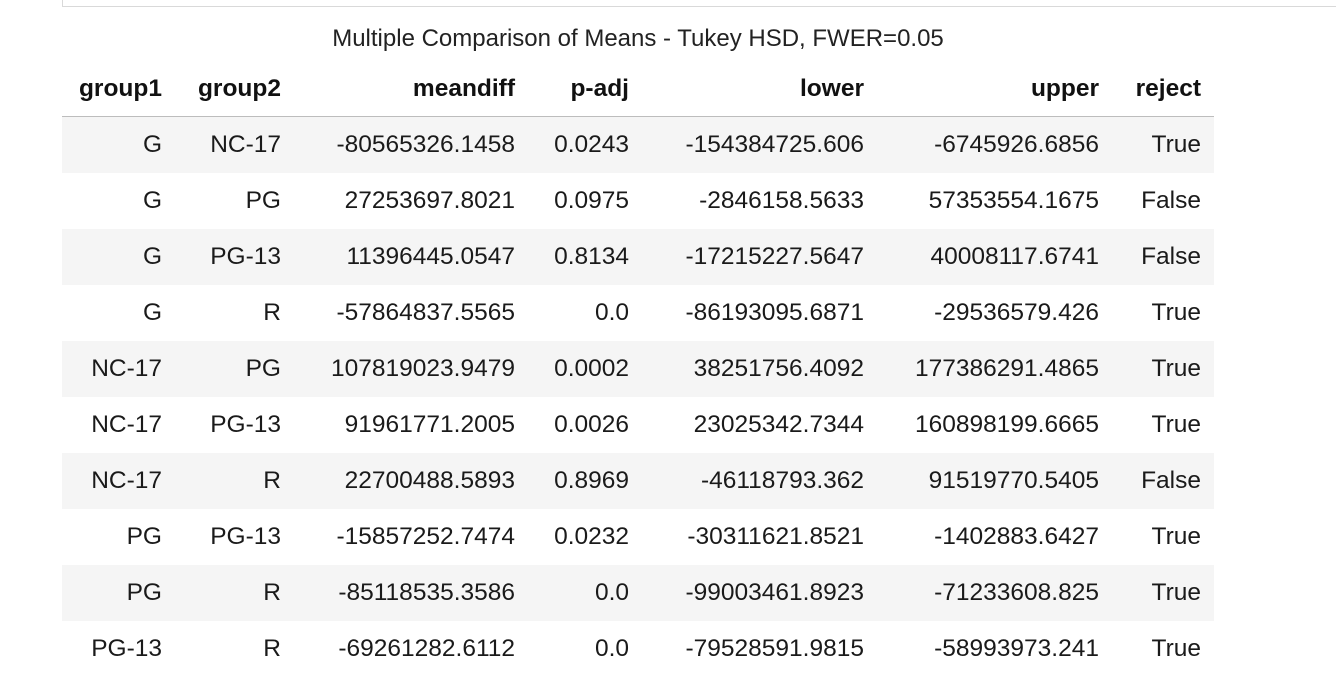 Image resolution: width=1336 pixels, height=698 pixels. I want to click on cell-meandiff: -80565326.1458, so click(411, 144).